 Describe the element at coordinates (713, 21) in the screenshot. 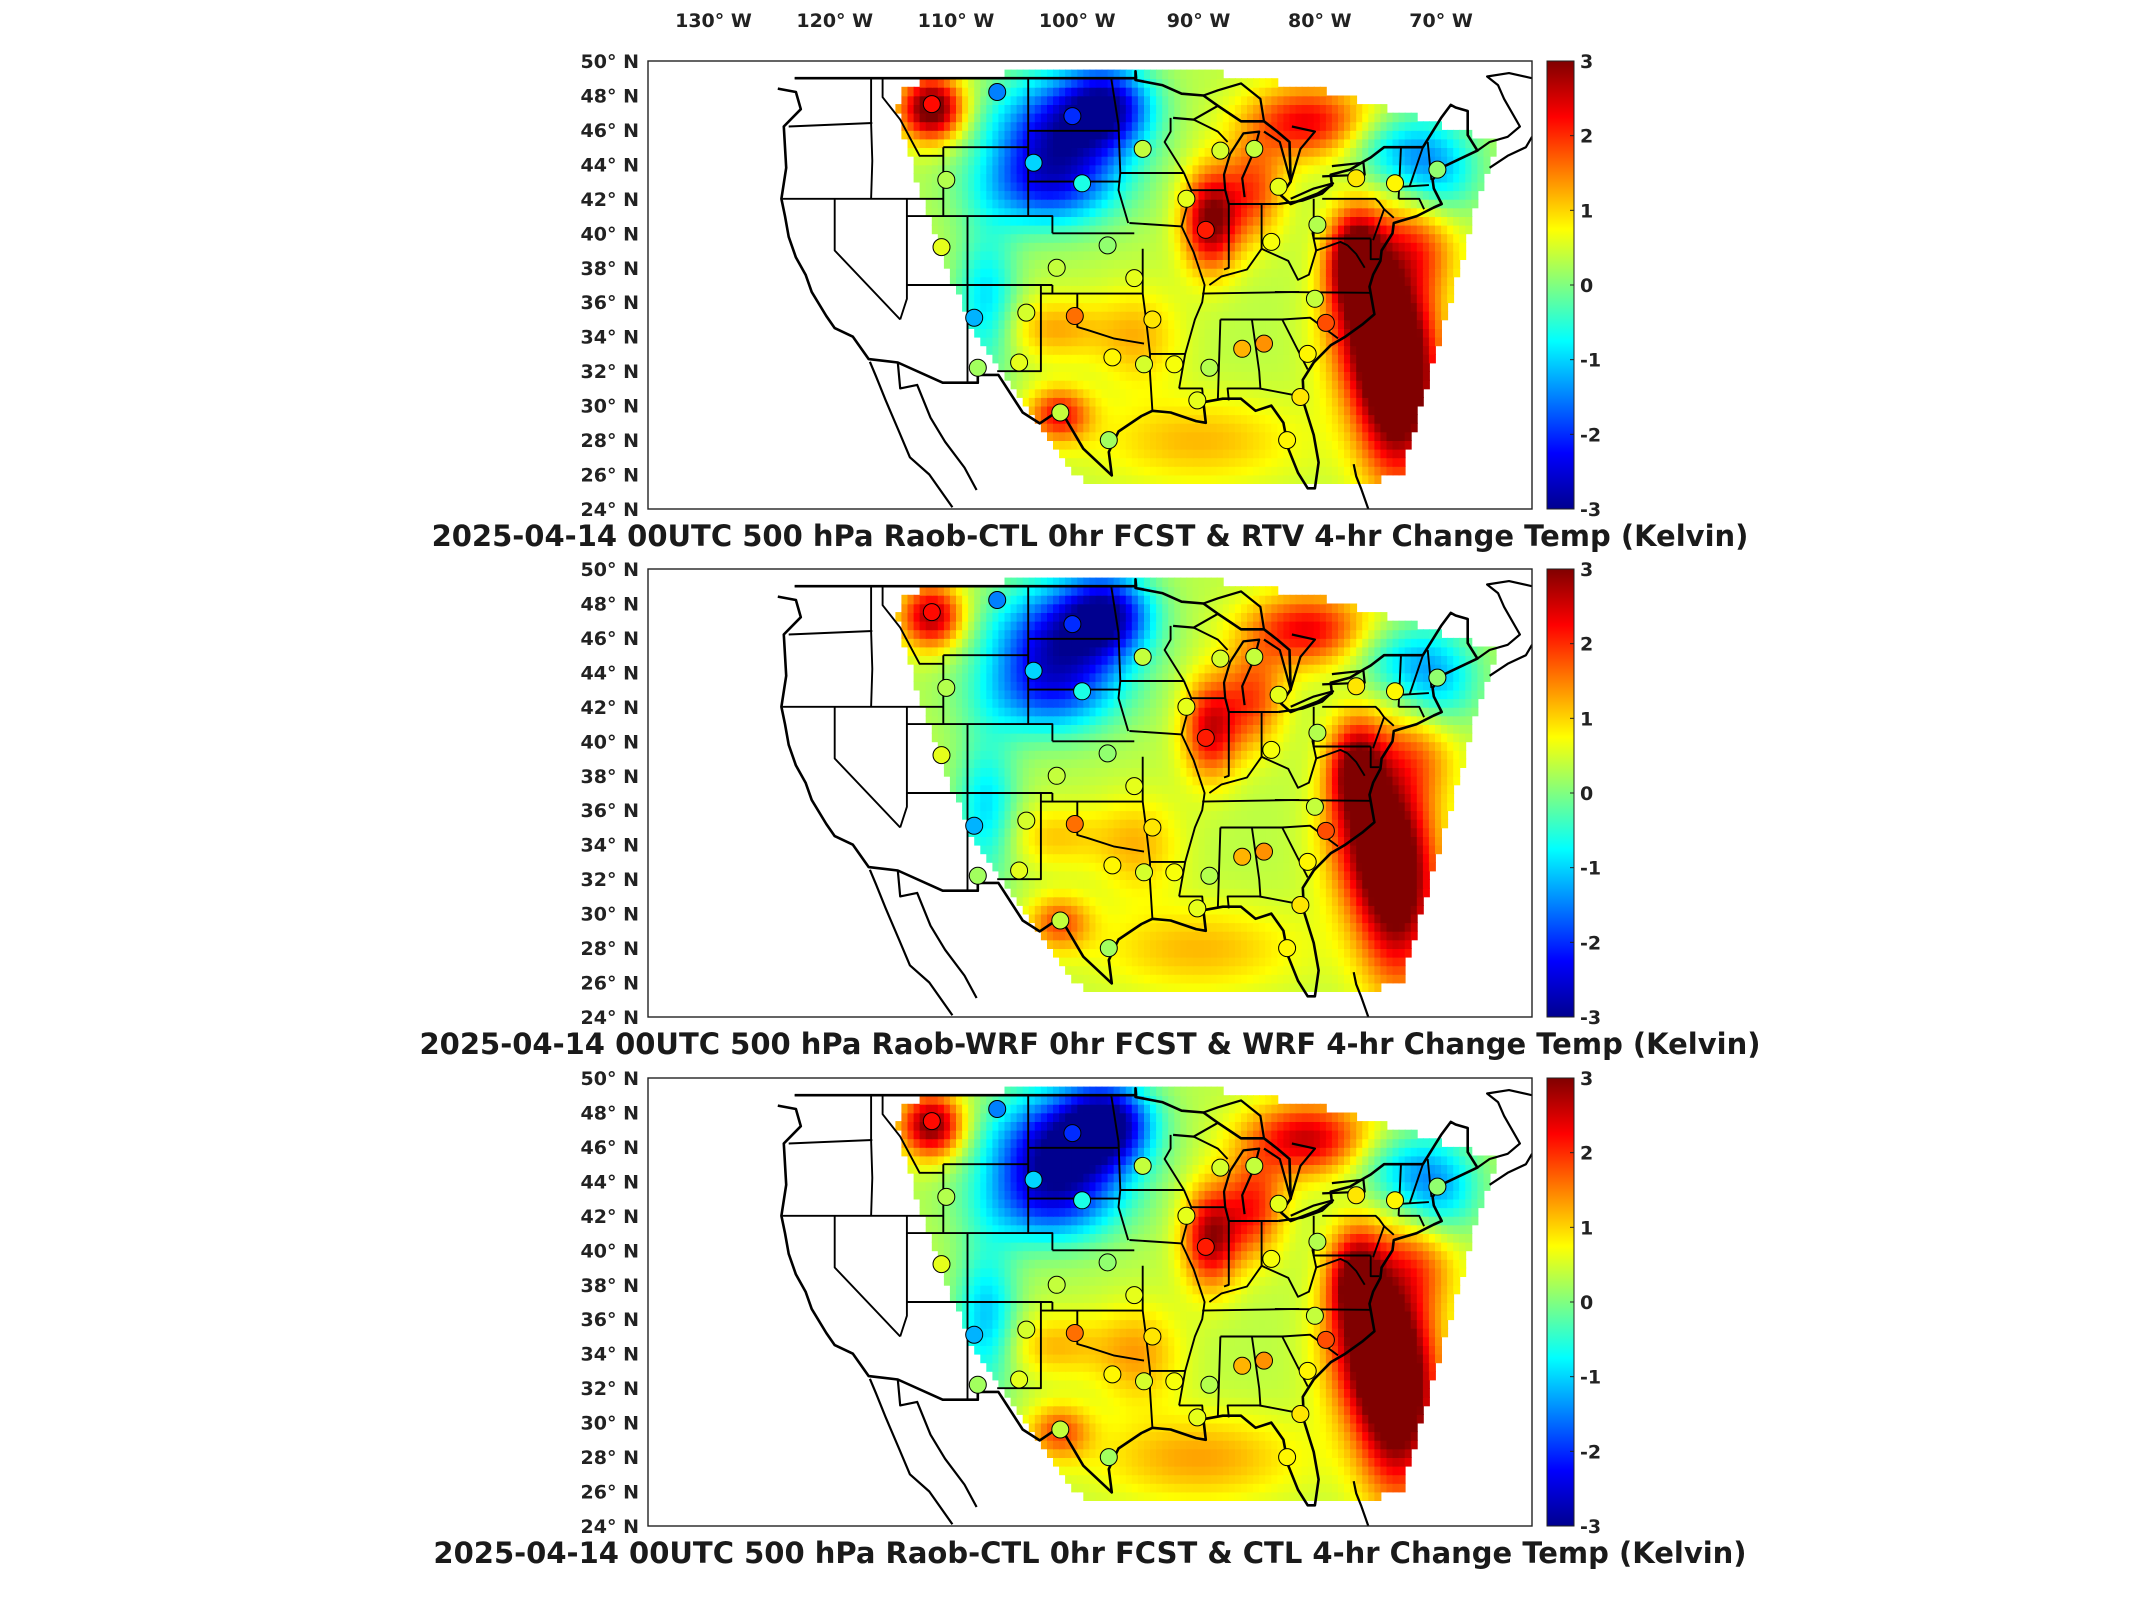

I see `lon-tick-label: 130° W` at that location.